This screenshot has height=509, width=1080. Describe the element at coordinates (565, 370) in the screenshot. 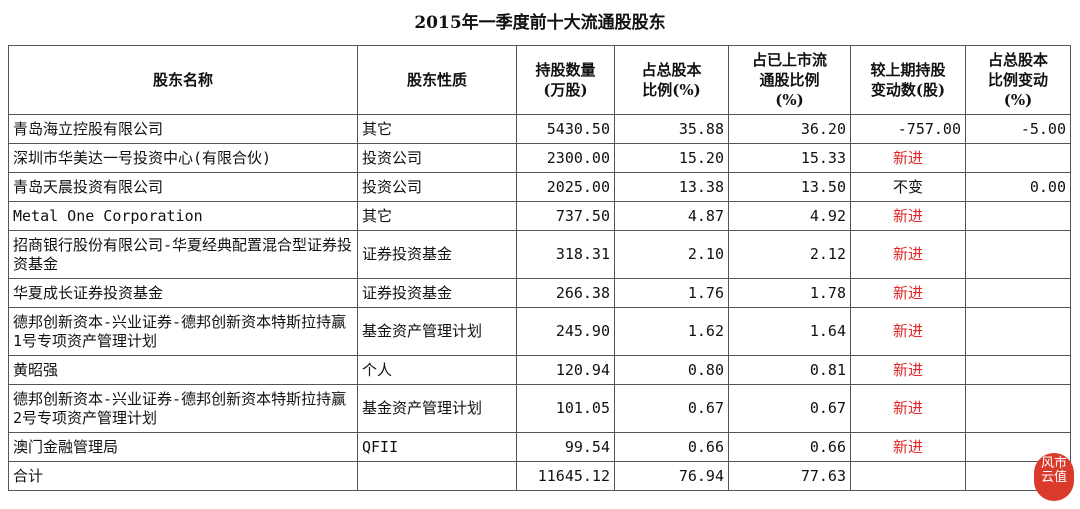

I see `cell-shares: 120.94` at that location.